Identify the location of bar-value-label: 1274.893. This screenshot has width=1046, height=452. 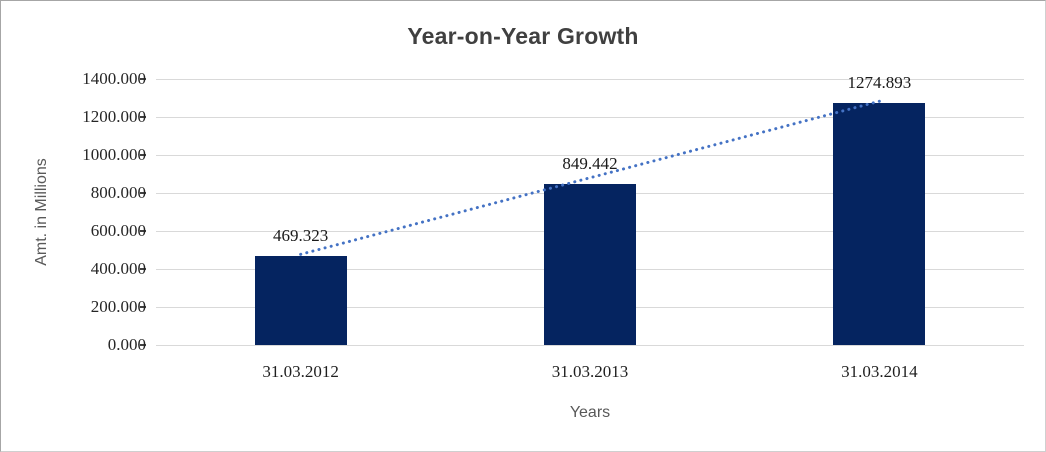
(879, 82).